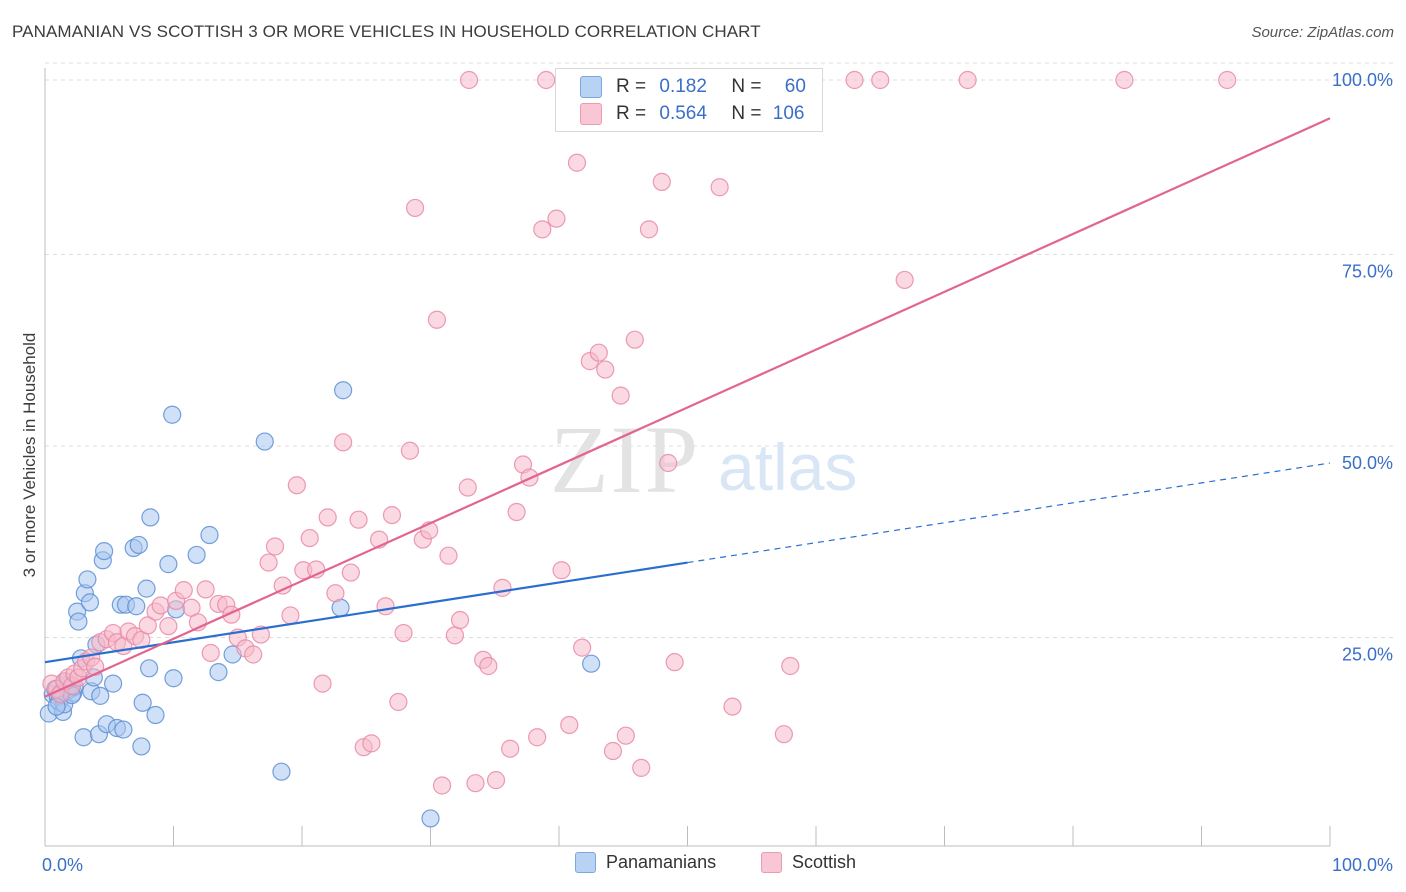  I want to click on legend-row-scottish: R = 0.564 N = 106, so click(692, 114).